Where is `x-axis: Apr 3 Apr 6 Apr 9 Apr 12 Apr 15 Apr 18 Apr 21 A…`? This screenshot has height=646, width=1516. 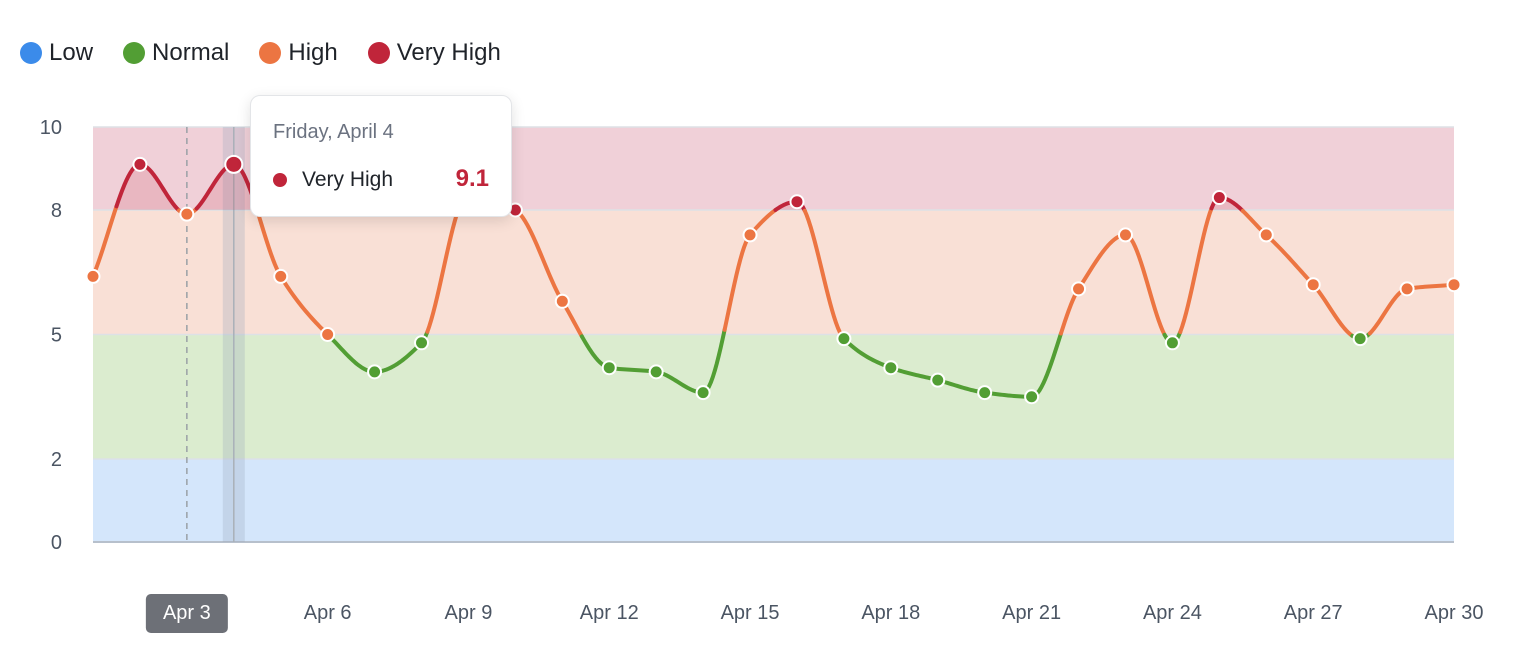 x-axis: Apr 3 Apr 6 Apr 9 Apr 12 Apr 15 Apr 18 Apr 21 A… is located at coordinates (814, 613).